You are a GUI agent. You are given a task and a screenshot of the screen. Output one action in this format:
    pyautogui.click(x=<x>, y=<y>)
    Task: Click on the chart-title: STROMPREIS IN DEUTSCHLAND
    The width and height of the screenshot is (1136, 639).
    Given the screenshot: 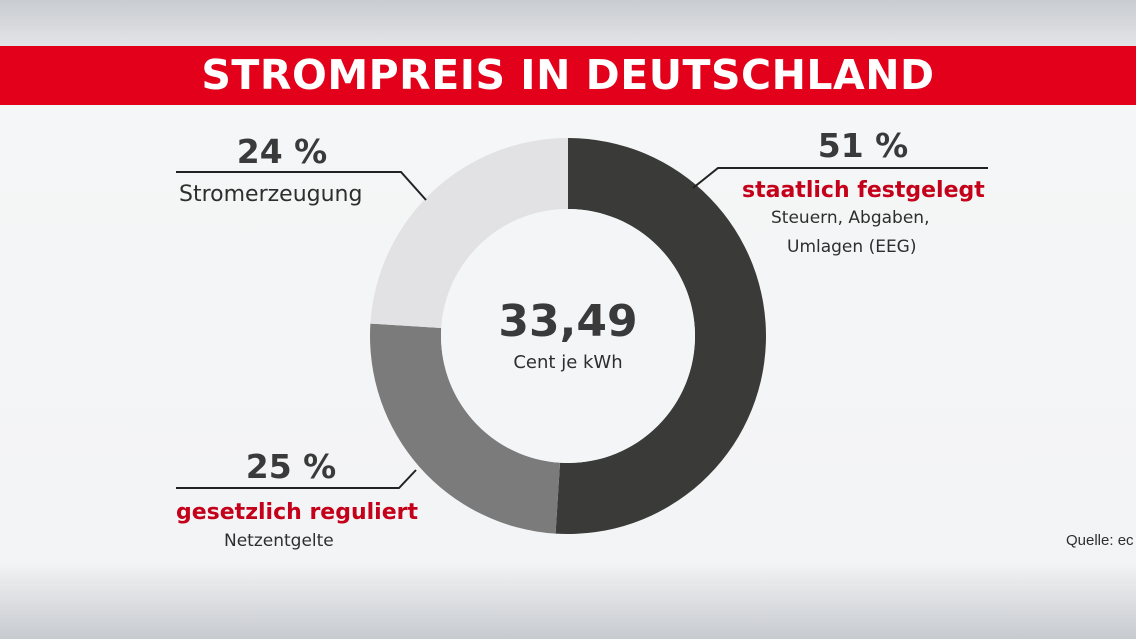 What is the action you would take?
    pyautogui.click(x=568, y=75)
    